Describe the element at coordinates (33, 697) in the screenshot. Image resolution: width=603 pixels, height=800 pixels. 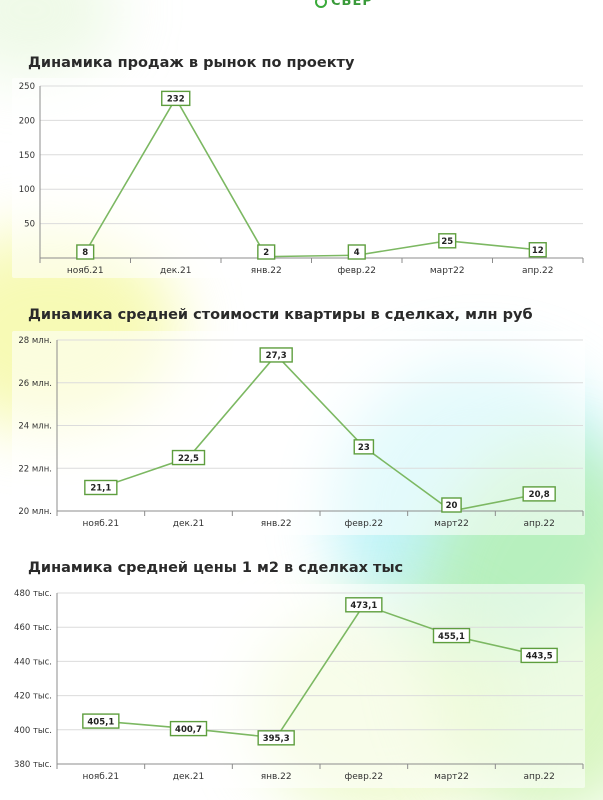
I see `y-tick-label: 420 тыс.` at that location.